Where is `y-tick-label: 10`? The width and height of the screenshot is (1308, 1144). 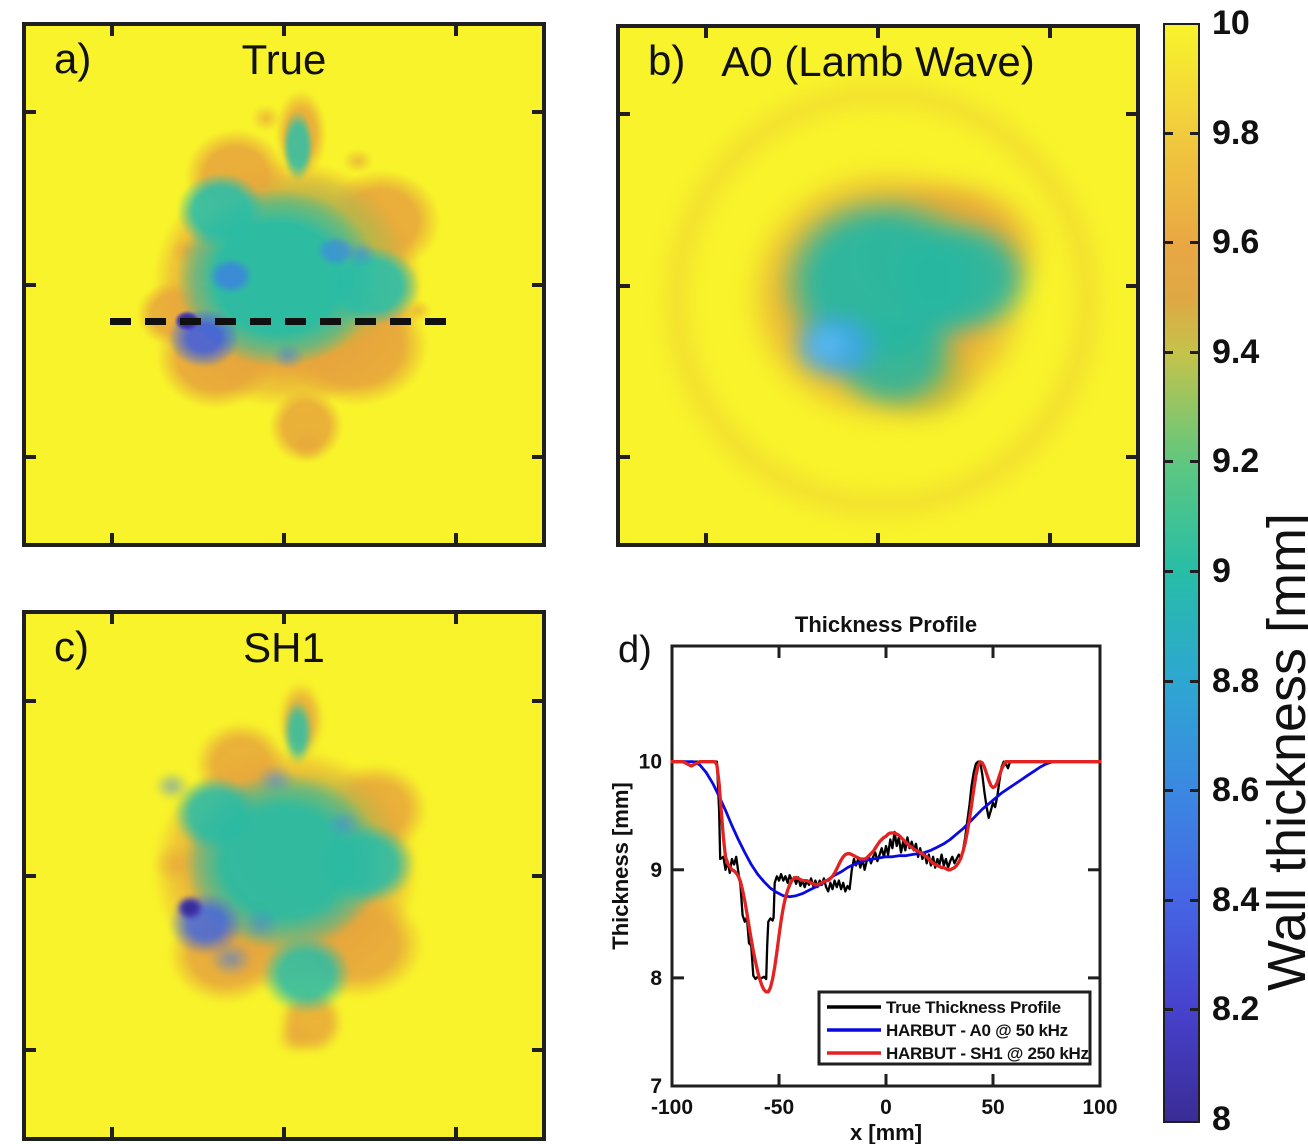 y-tick-label: 10 is located at coordinates (650, 762).